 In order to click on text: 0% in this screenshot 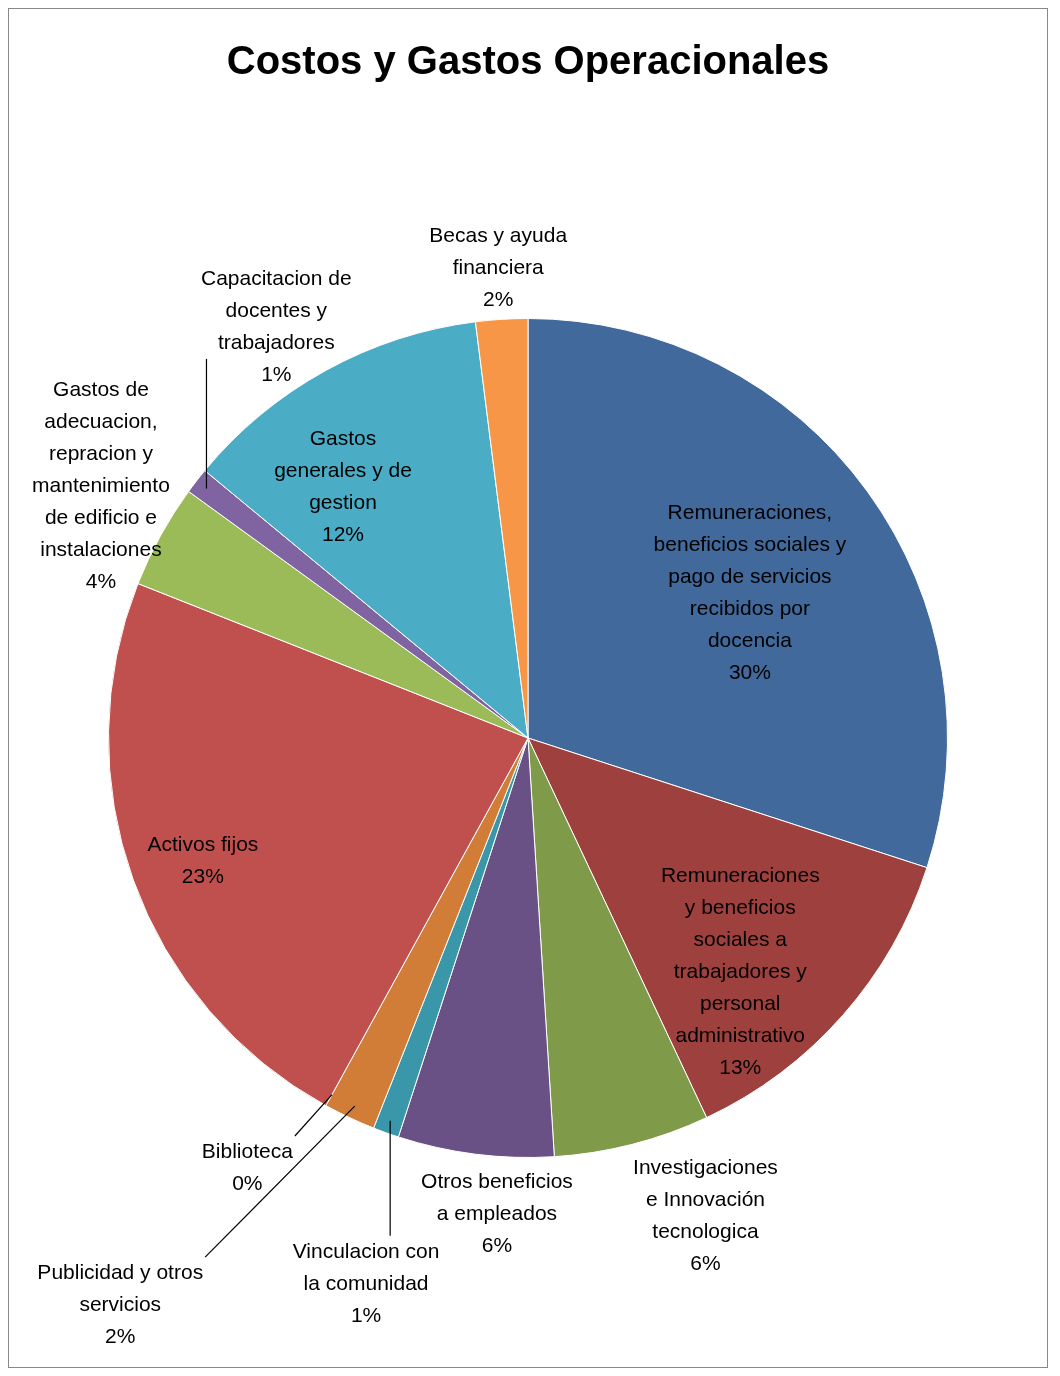, I will do `click(247, 1182)`.